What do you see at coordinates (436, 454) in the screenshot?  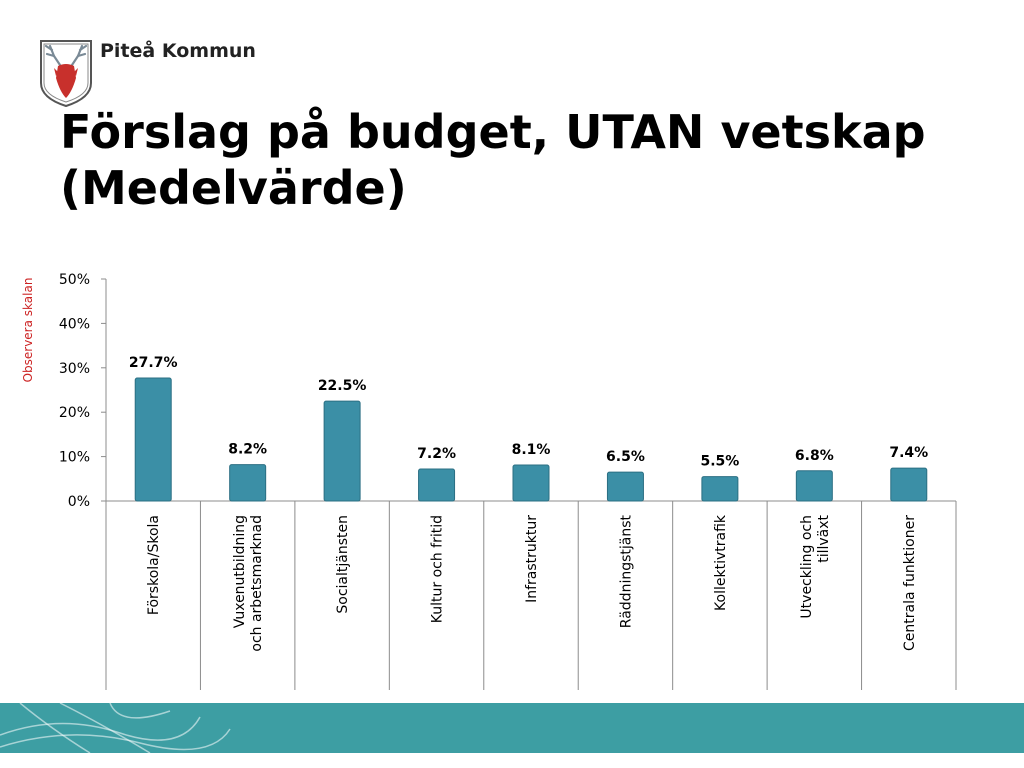 I see `data-label: 7.2%` at bounding box center [436, 454].